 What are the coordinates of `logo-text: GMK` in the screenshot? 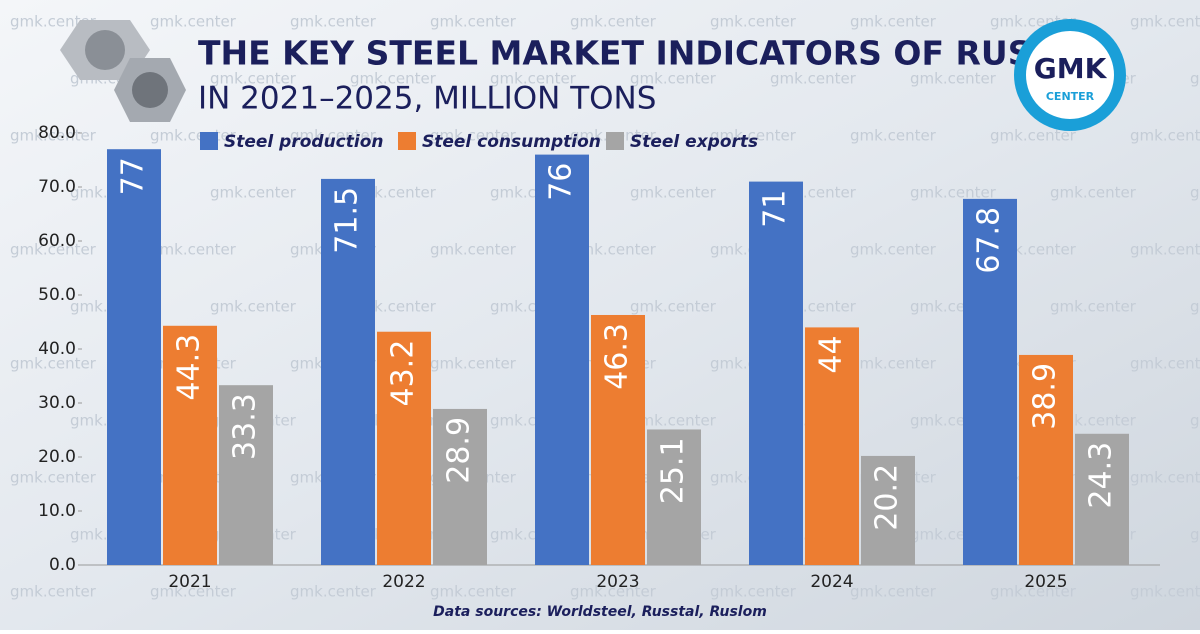 It's located at (1071, 68).